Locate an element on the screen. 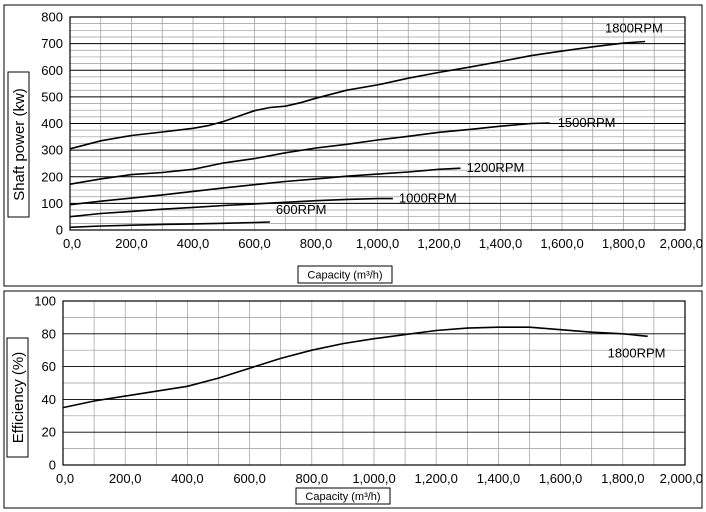 The width and height of the screenshot is (706, 512). efficiency-x-tick-label: 800,0 is located at coordinates (312, 478).